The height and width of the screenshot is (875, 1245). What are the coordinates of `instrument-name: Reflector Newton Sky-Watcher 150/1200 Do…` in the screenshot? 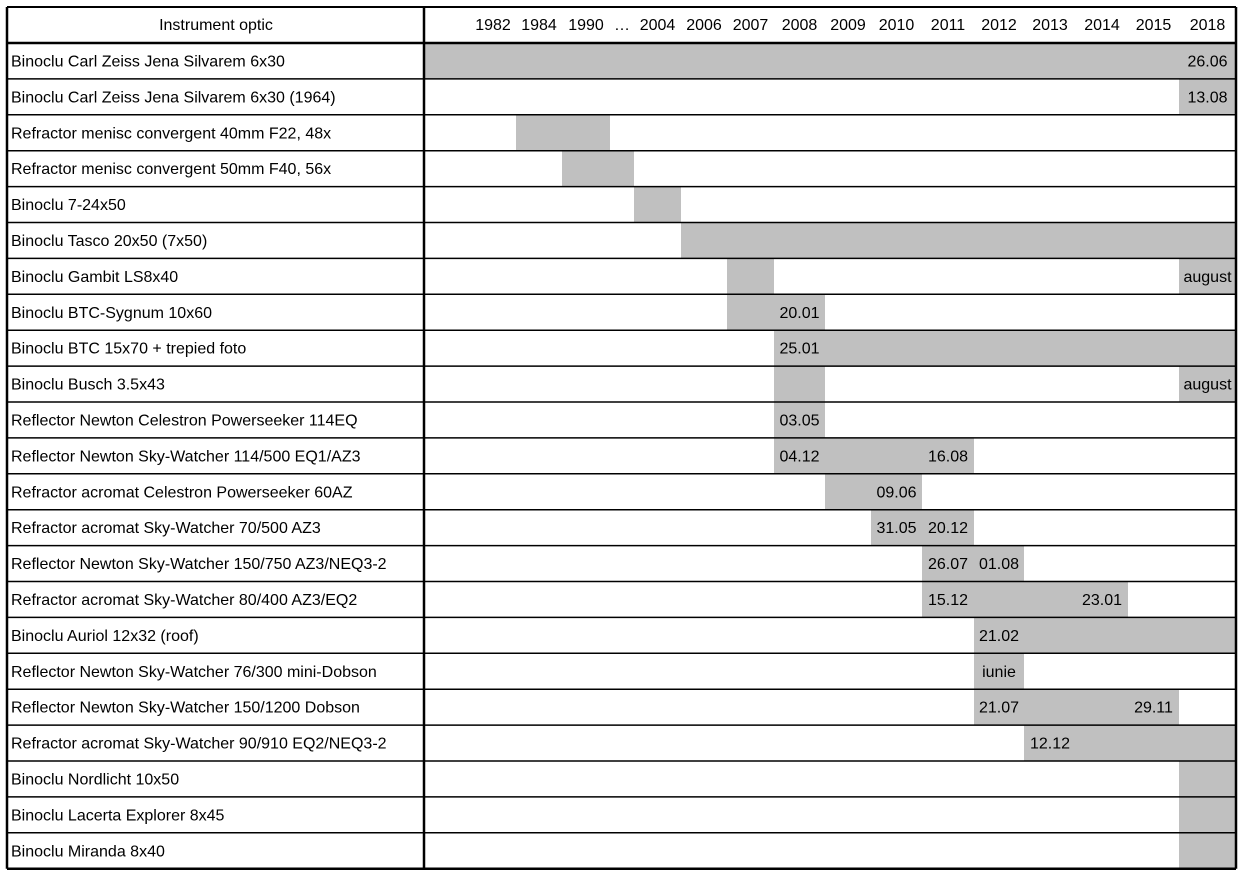 It's located at (185, 708).